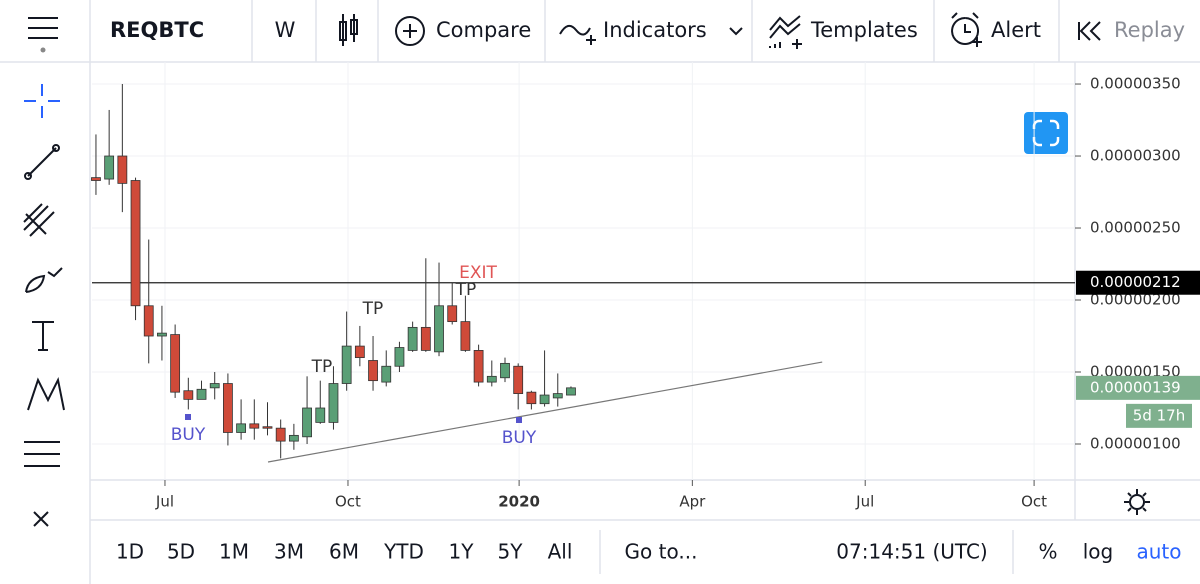 This screenshot has width=1200, height=584. What do you see at coordinates (1135, 282) in the screenshot?
I see `price-label: 0.00000212` at bounding box center [1135, 282].